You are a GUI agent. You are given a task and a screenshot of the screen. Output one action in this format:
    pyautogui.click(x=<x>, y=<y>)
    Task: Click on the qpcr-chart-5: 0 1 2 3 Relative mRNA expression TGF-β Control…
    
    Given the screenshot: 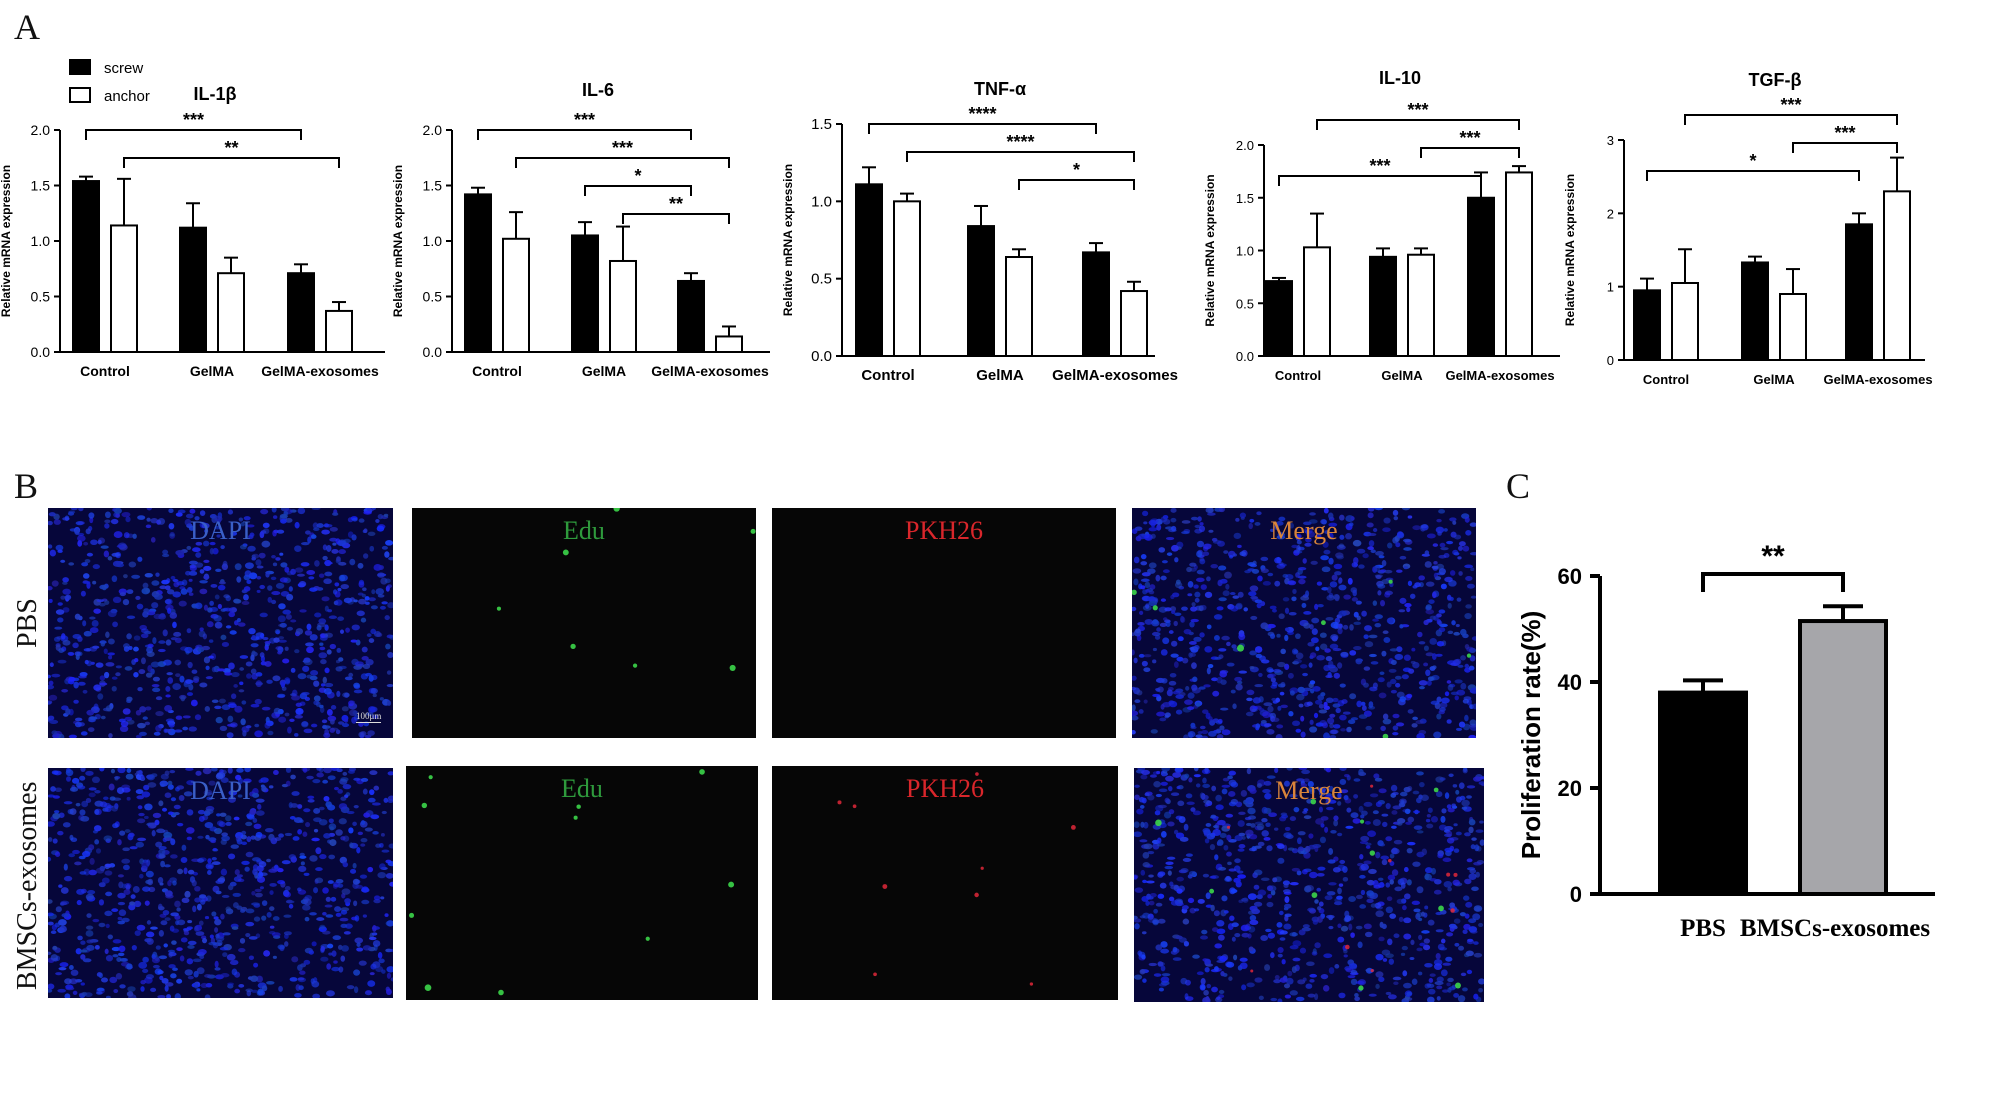 What is the action you would take?
    pyautogui.click(x=1748, y=228)
    